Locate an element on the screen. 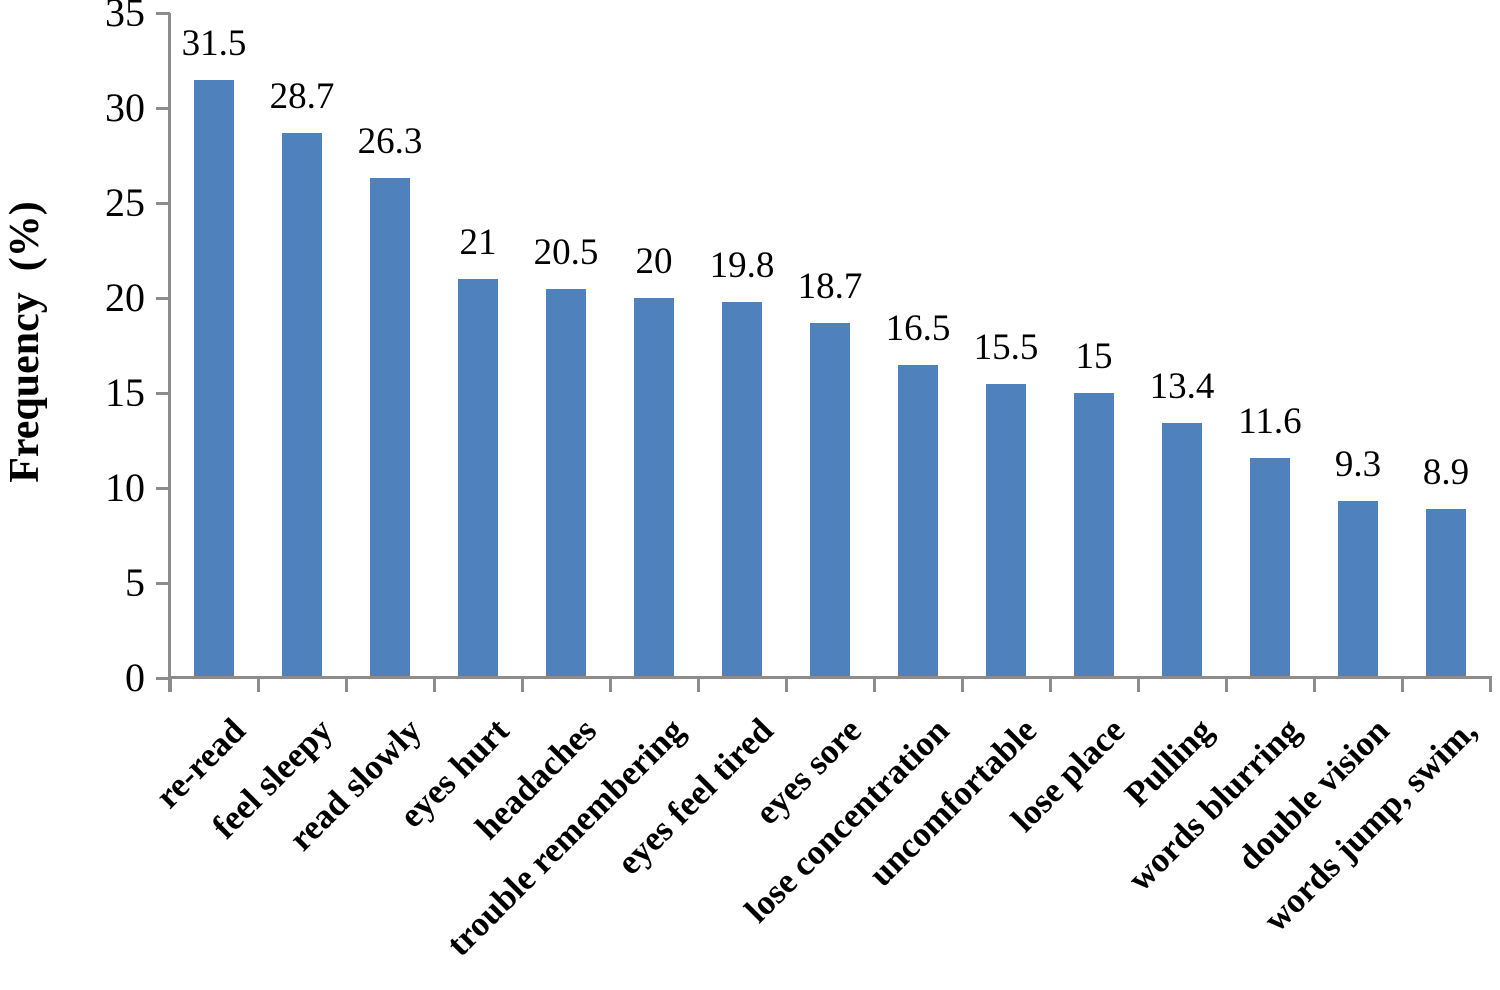 This screenshot has height=990, width=1500. bar-value-label: 26.3 is located at coordinates (390, 142).